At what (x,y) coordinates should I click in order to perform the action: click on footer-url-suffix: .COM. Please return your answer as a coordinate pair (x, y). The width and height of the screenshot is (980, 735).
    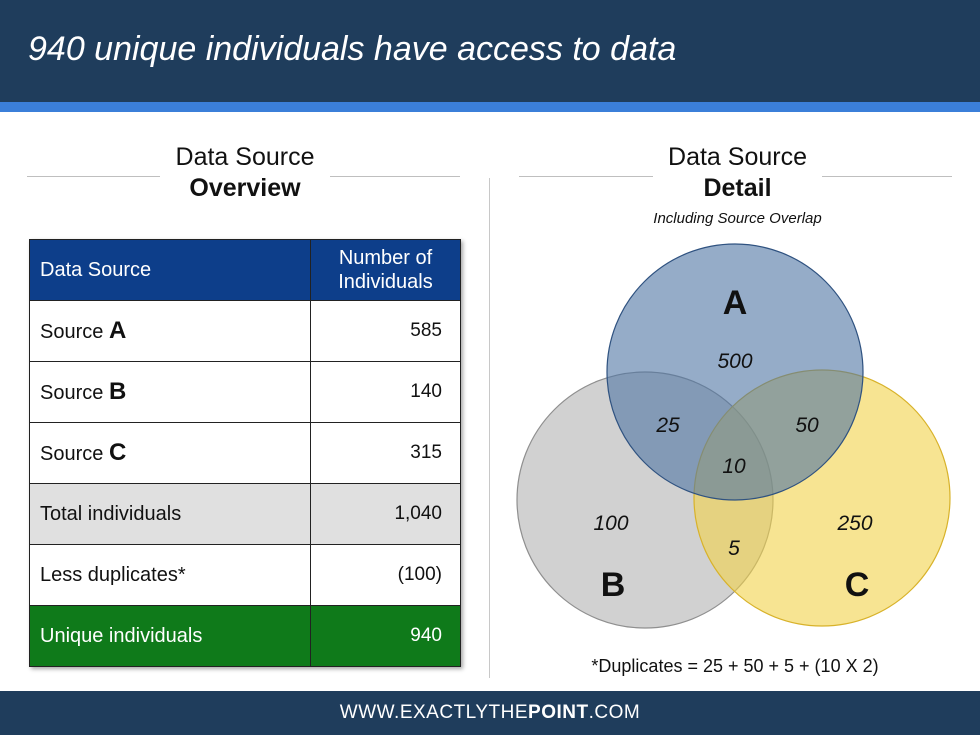
    Looking at the image, I should click on (614, 712).